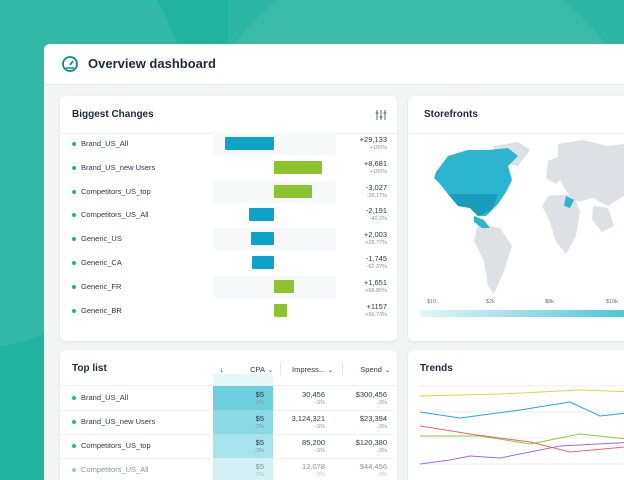  What do you see at coordinates (308, 418) in the screenshot?
I see `impressions-value: 3,124,321` at bounding box center [308, 418].